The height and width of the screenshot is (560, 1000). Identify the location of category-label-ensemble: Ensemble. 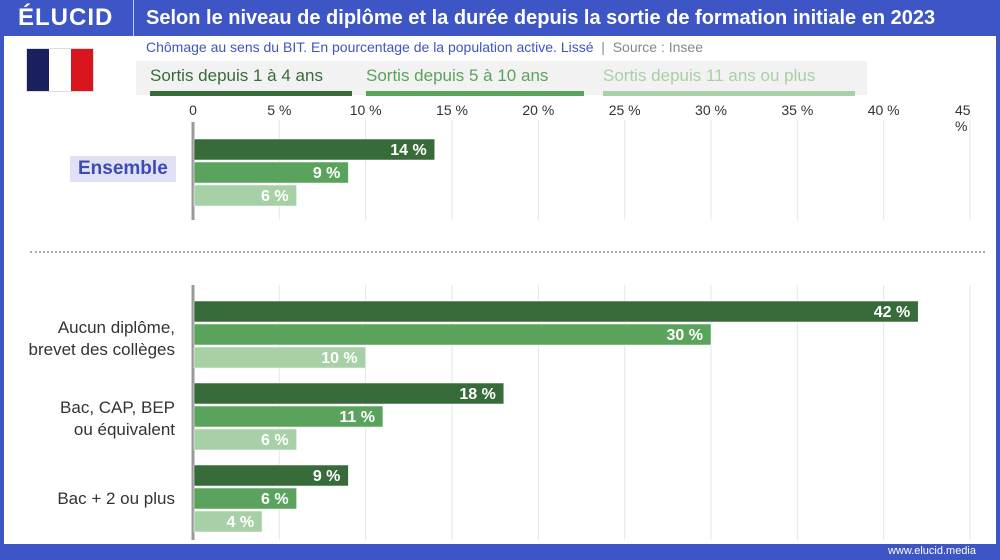
(123, 169).